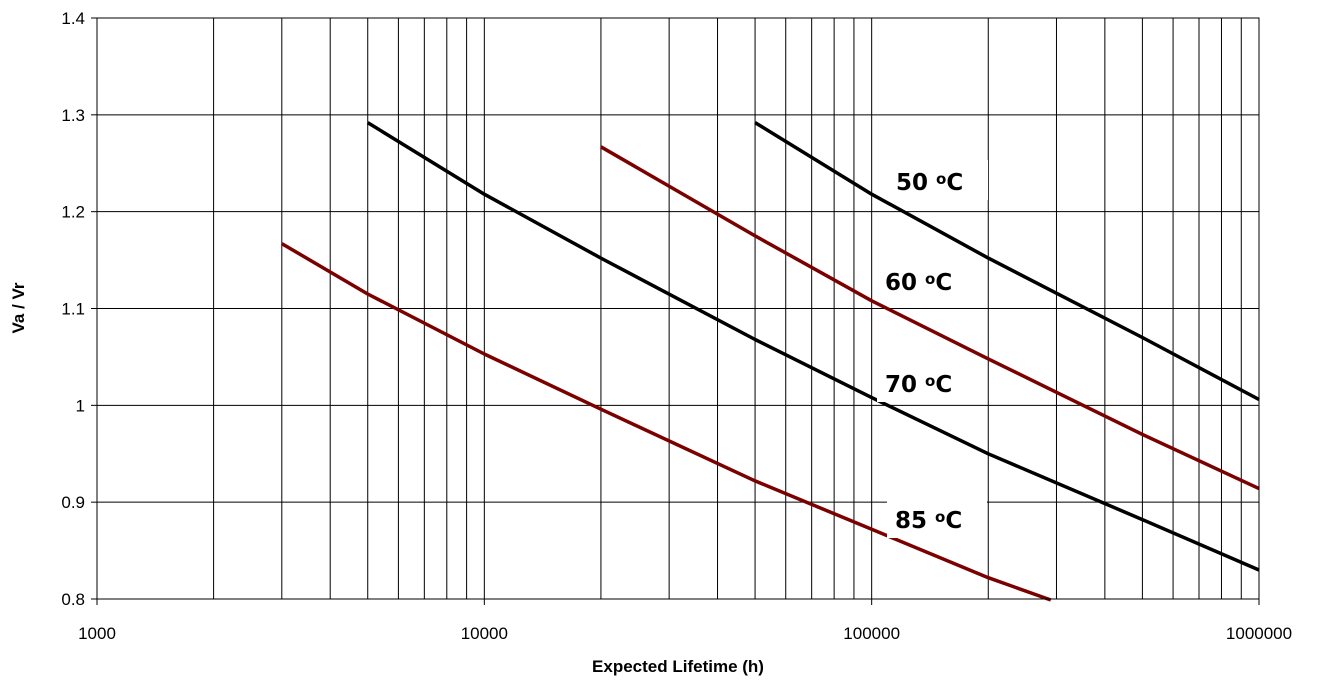 Image resolution: width=1317 pixels, height=684 pixels. Describe the element at coordinates (18, 307) in the screenshot. I see `y-axis-title: Va / Vr` at that location.